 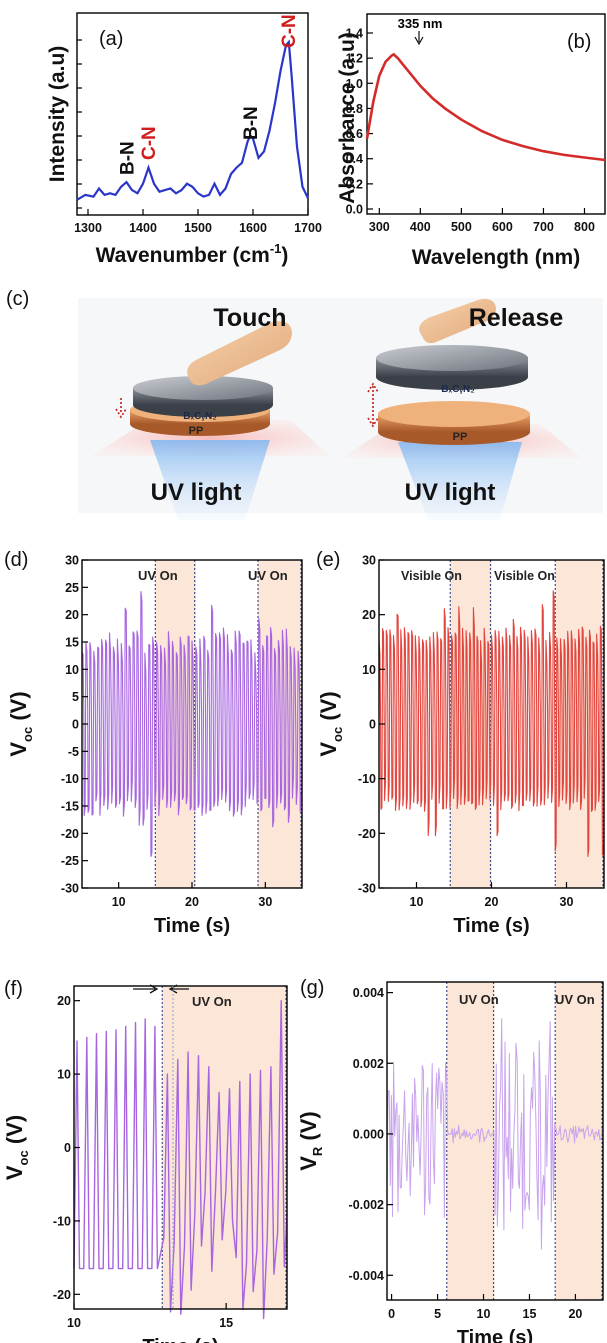 I want to click on panel-a-x-tick-label: 1700, so click(x=308, y=228).